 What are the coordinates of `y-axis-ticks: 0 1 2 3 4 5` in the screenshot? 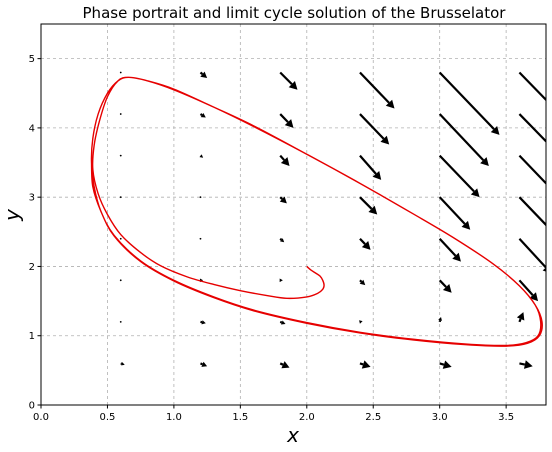 It's located at (35, 233).